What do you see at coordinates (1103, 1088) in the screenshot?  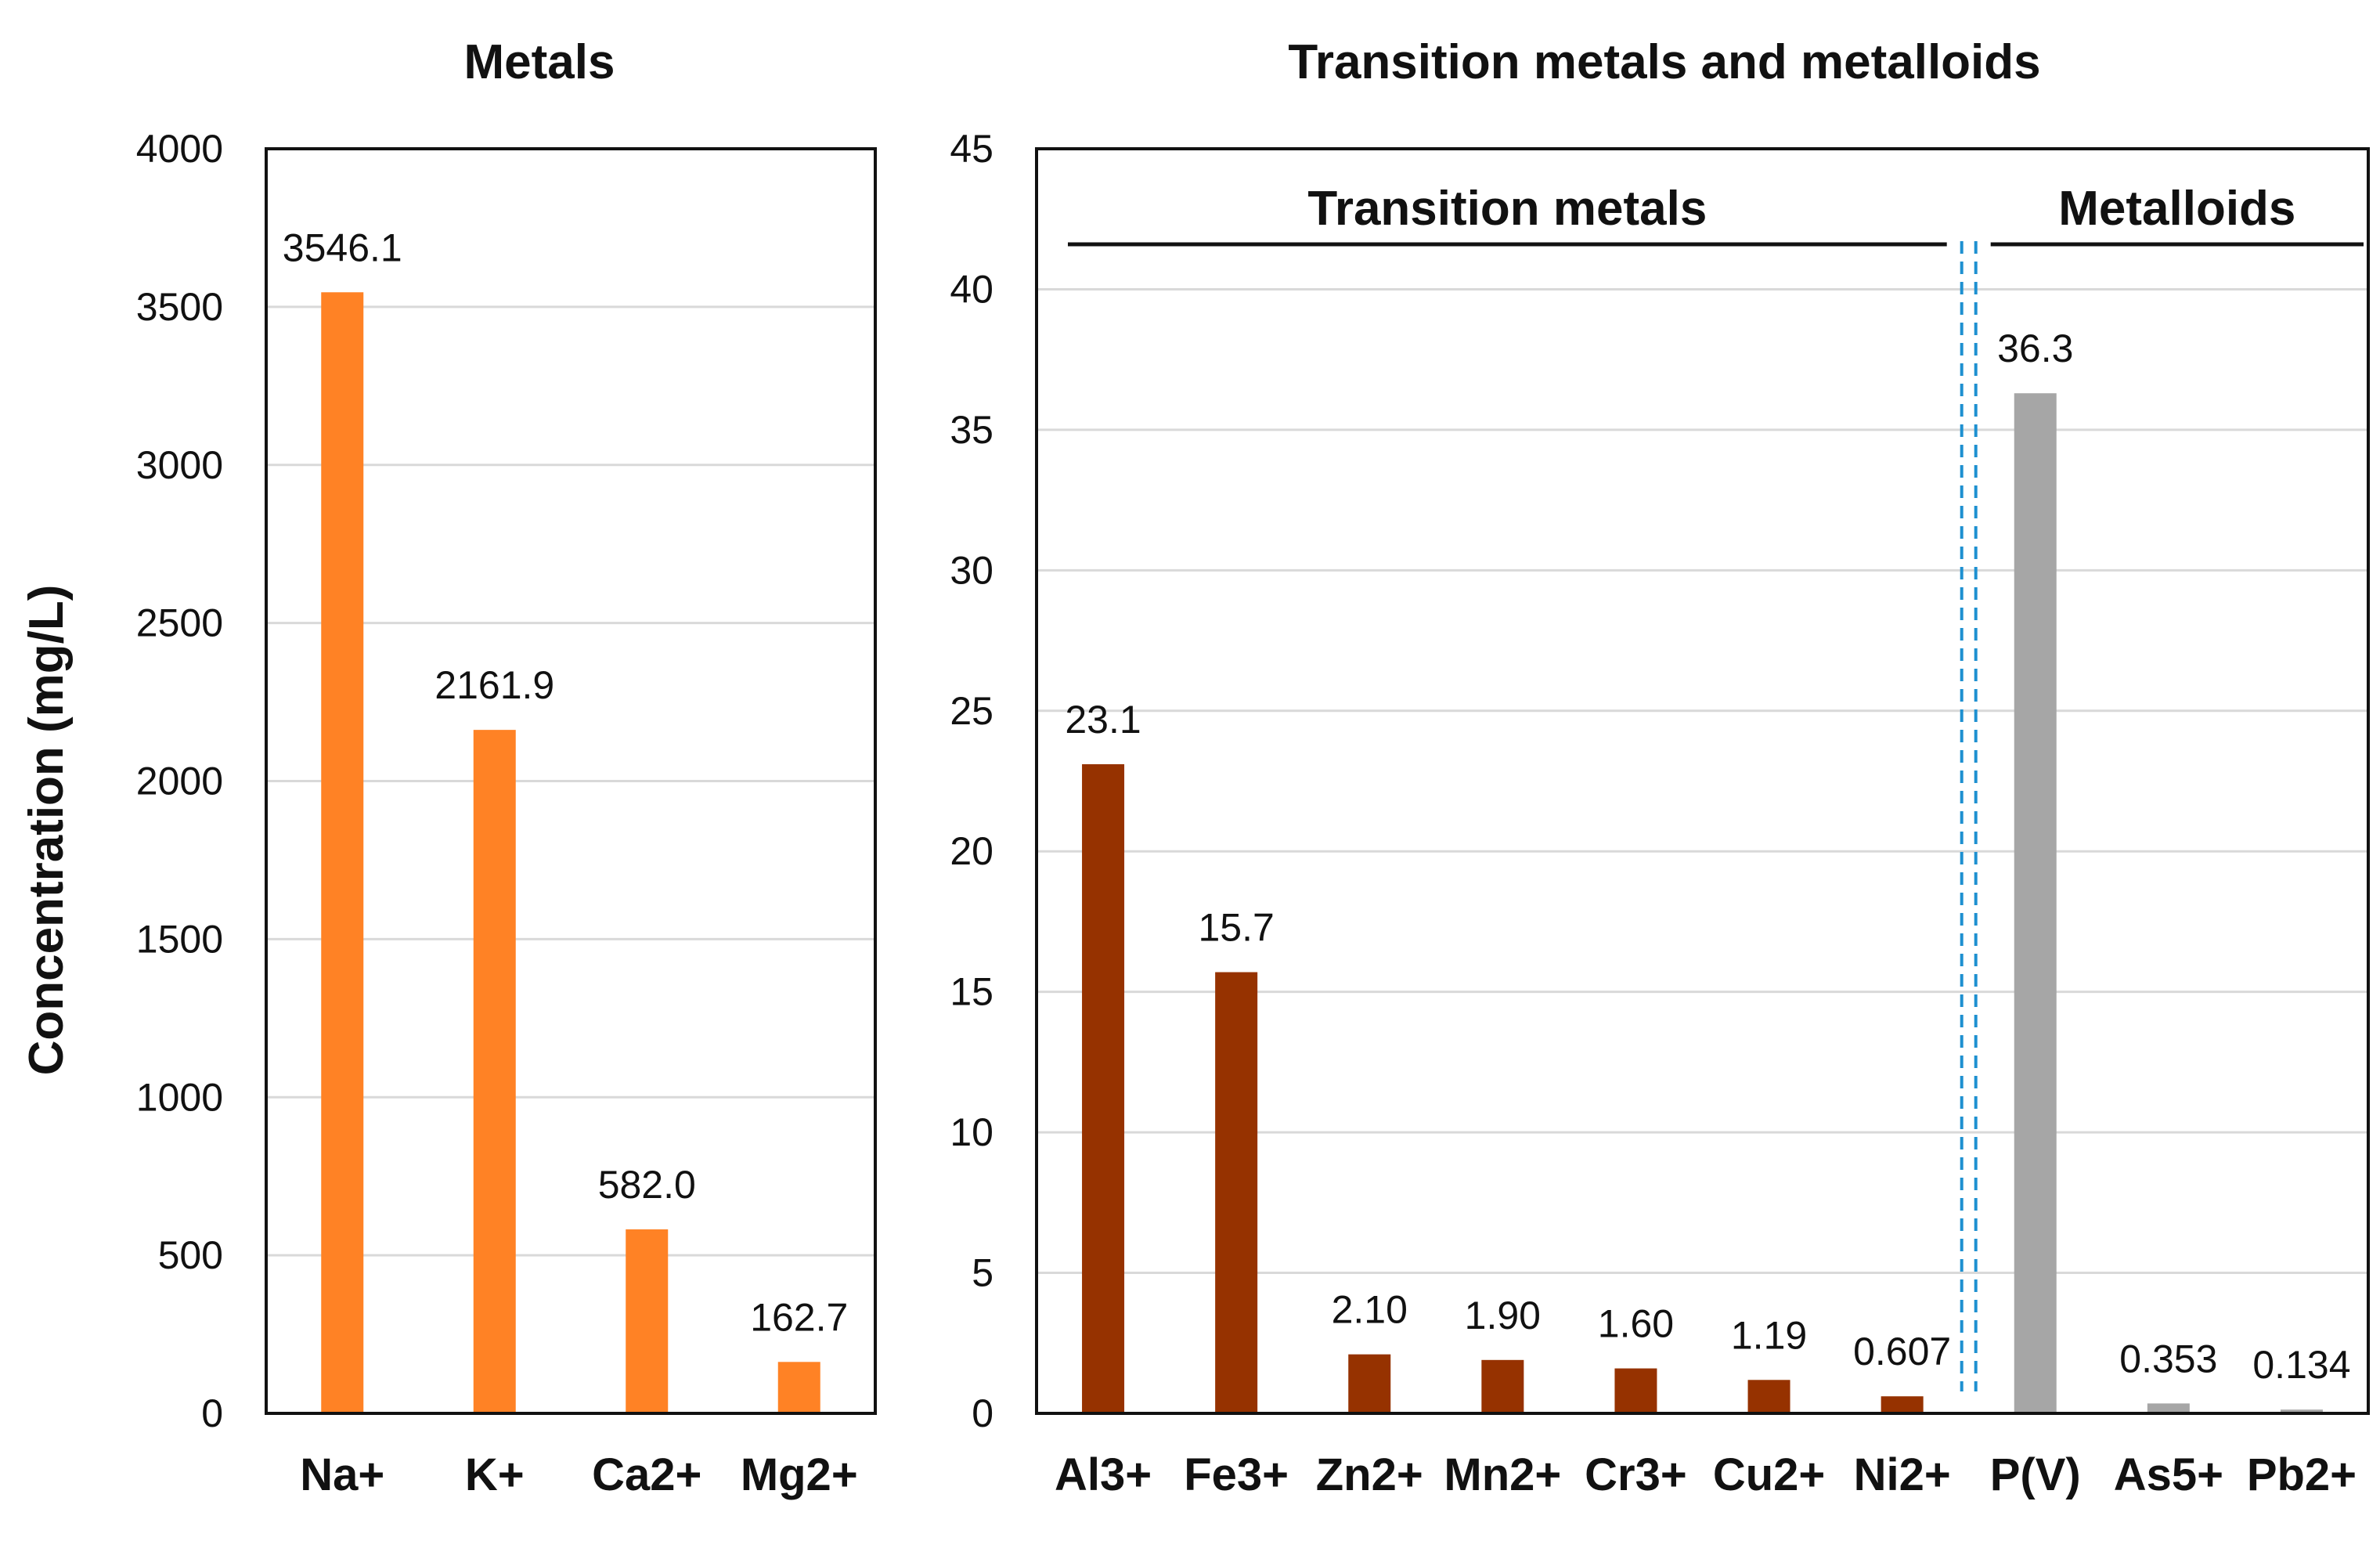 I see `bar-Al3+` at bounding box center [1103, 1088].